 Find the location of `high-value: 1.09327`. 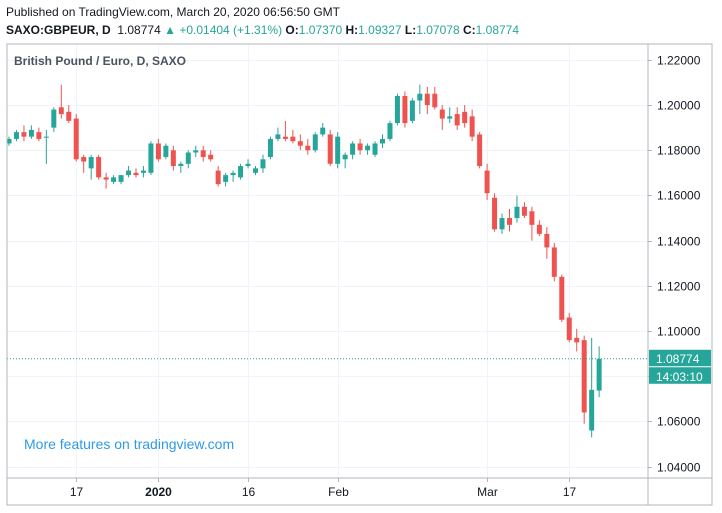

high-value: 1.09327 is located at coordinates (380, 30).